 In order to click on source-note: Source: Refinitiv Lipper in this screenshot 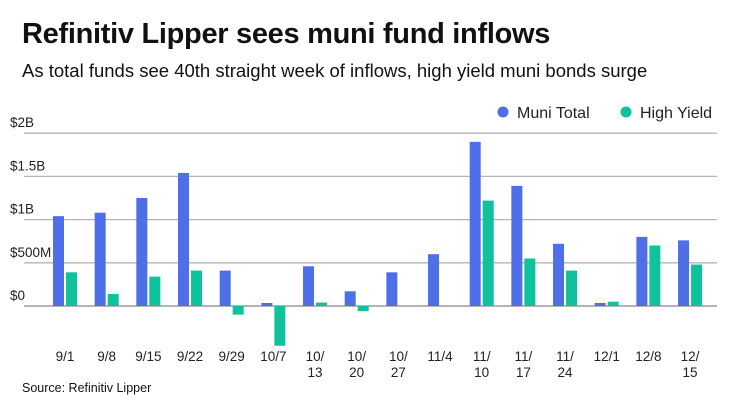, I will do `click(87, 388)`.